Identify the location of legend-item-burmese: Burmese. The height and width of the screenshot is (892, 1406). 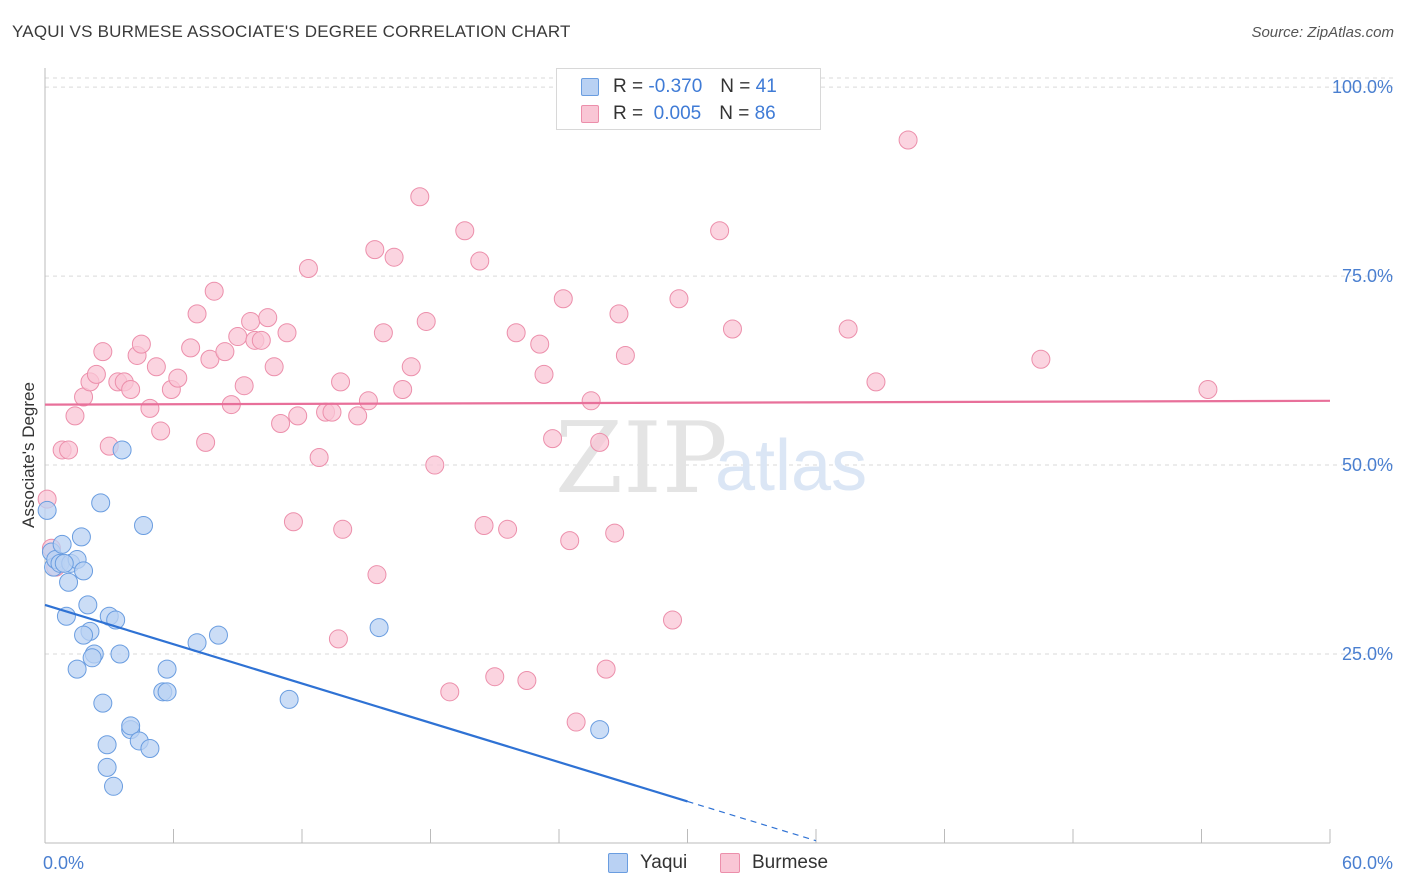
(774, 863).